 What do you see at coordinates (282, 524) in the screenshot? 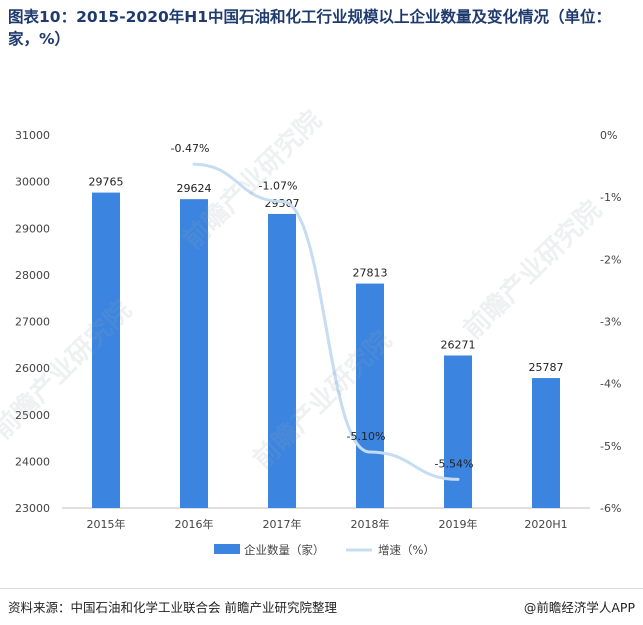
I see `category-label: 2017年` at bounding box center [282, 524].